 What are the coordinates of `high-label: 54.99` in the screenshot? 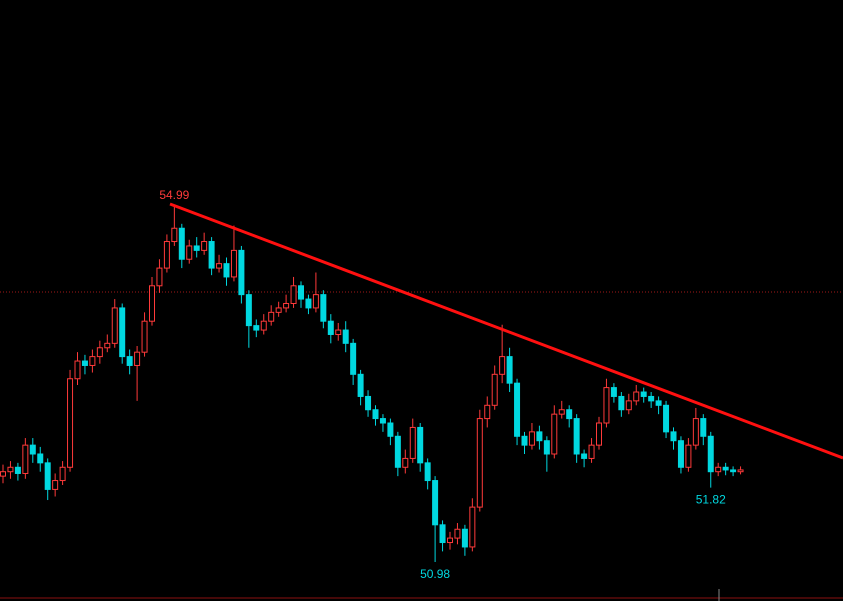 It's located at (174, 195).